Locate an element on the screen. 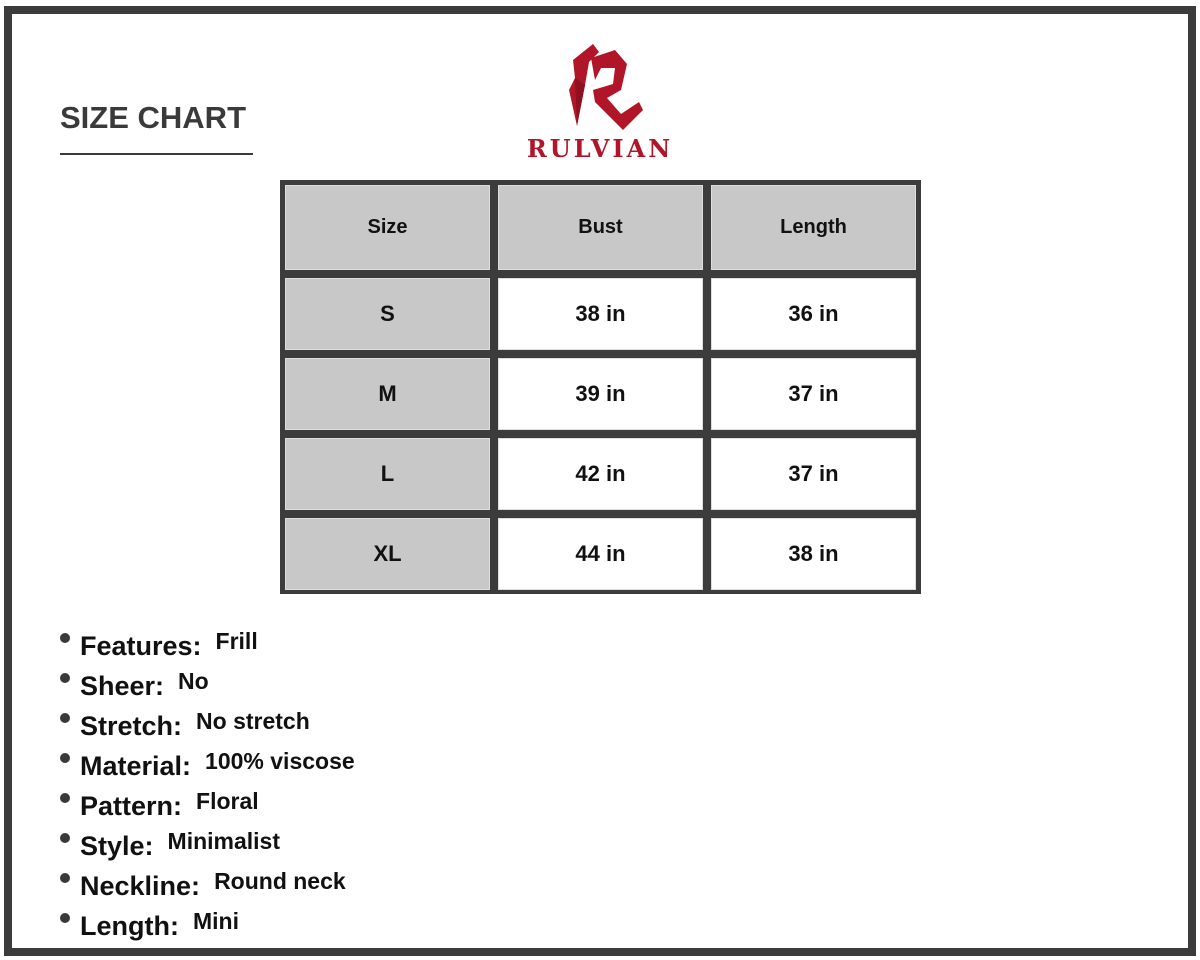  length-cell: 38 in is located at coordinates (813, 554).